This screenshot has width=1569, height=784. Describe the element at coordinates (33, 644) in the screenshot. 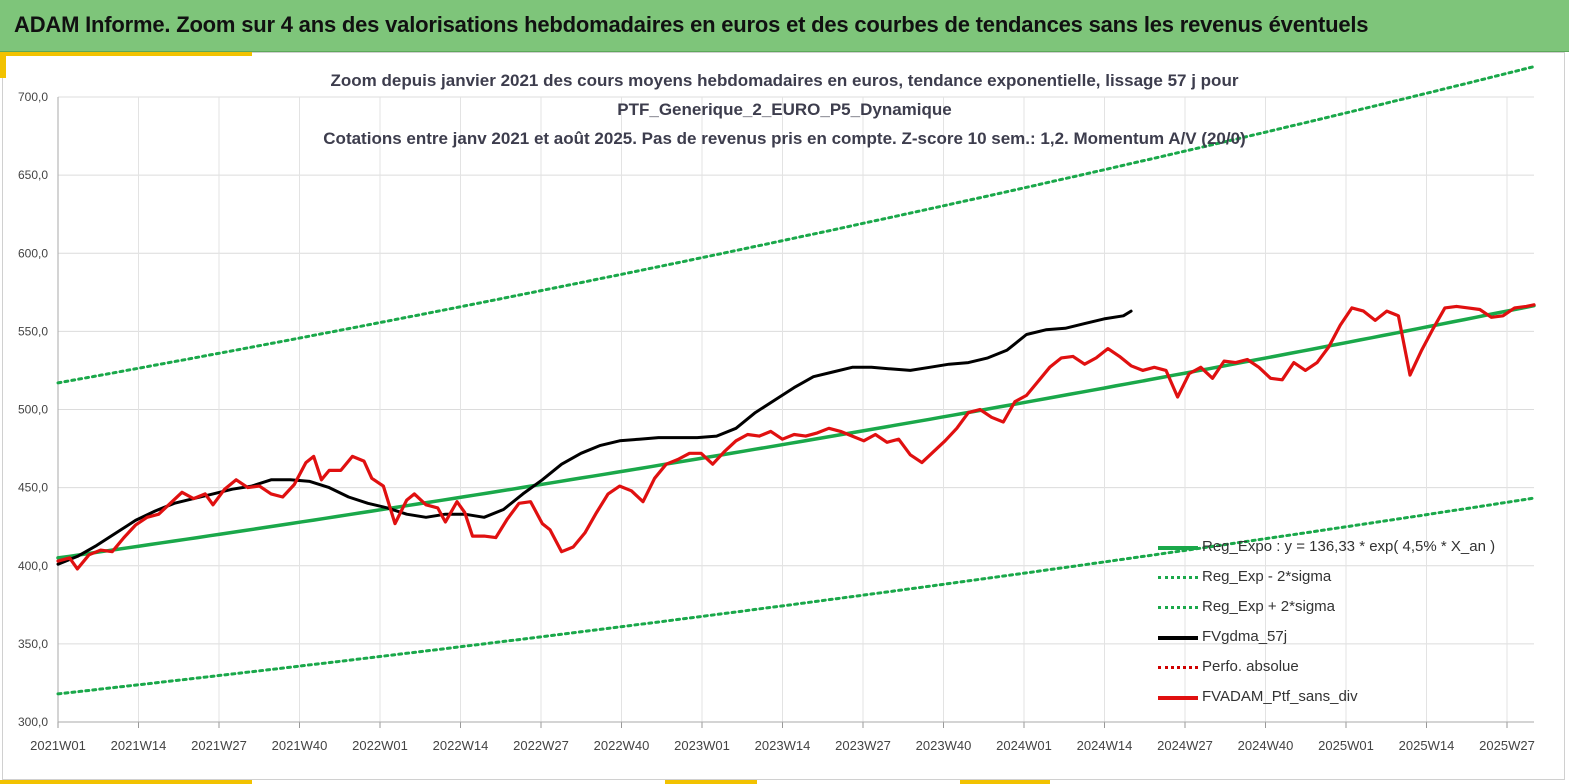

I see `y-tick-label: 350,0` at that location.